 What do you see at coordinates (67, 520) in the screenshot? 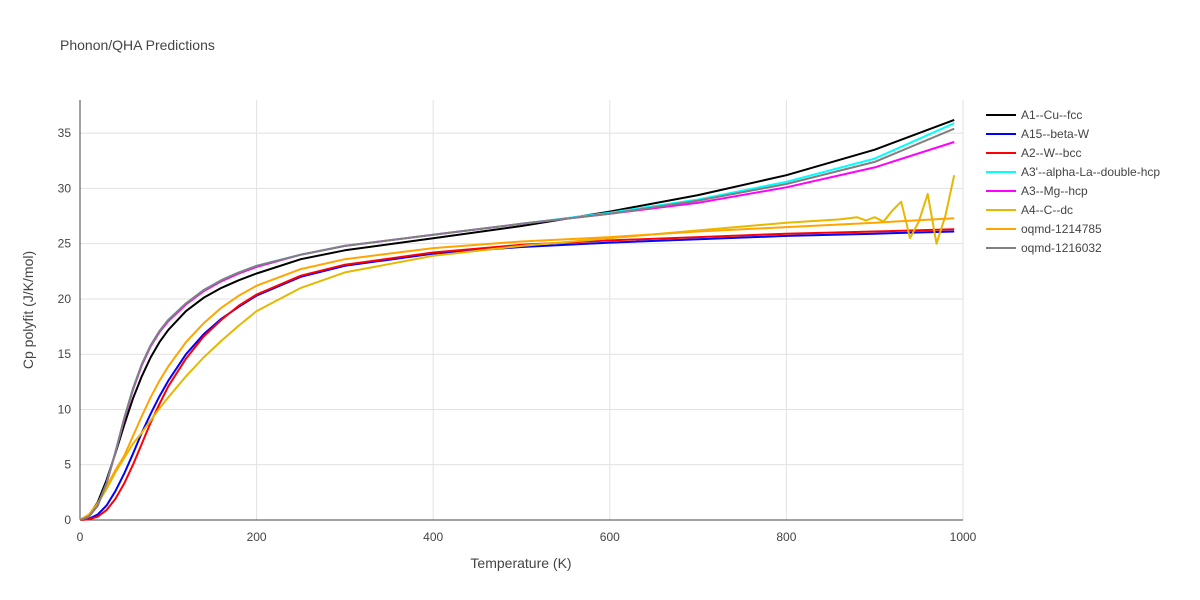
I see `y-tick-label: 0` at bounding box center [67, 520].